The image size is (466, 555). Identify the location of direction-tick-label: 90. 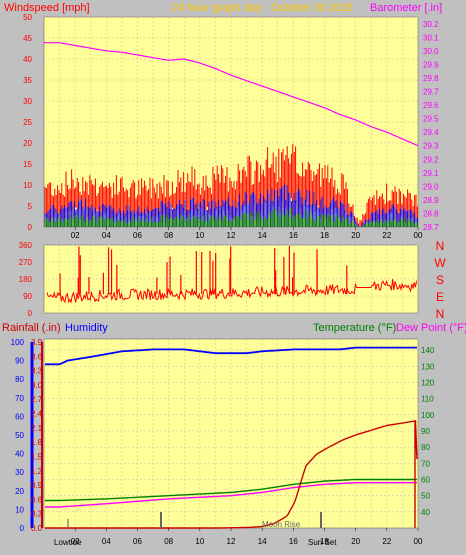
(27, 296).